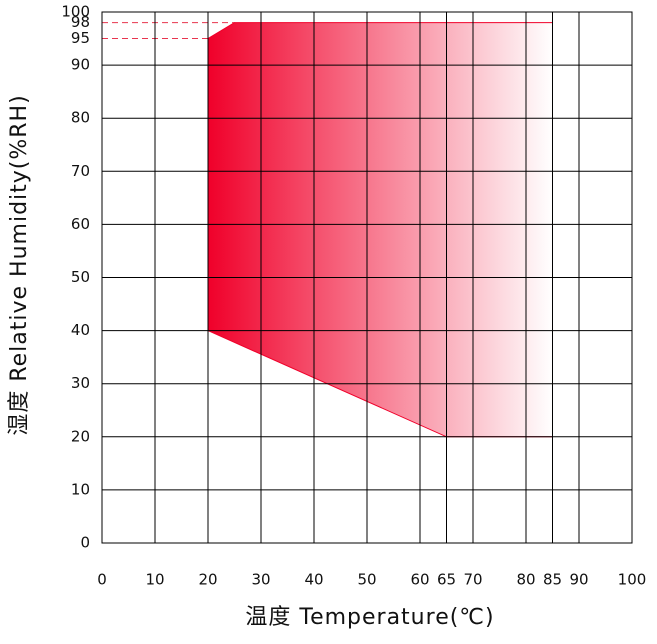 The width and height of the screenshot is (657, 644). Describe the element at coordinates (369, 617) in the screenshot. I see `x-axis-title: 温度 Temperature(℃)` at that location.